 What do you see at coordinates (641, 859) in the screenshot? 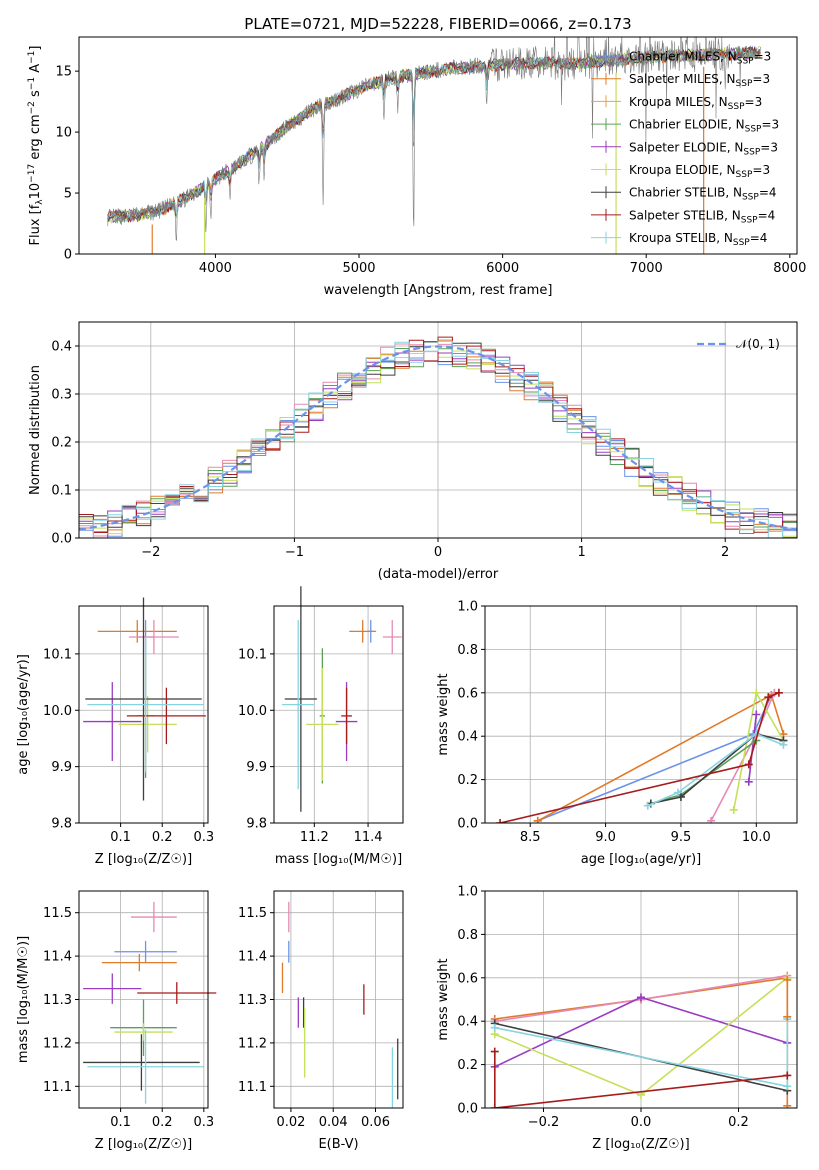
I see `x-axis-label: age [log₁₀(age/yr)]` at bounding box center [641, 859].